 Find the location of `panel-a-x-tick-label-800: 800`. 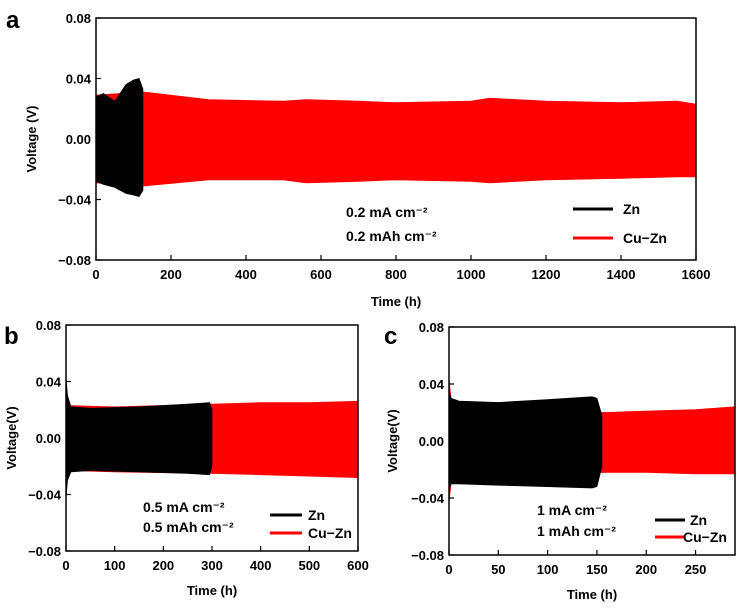

panel-a-x-tick-label-800: 800 is located at coordinates (396, 274).